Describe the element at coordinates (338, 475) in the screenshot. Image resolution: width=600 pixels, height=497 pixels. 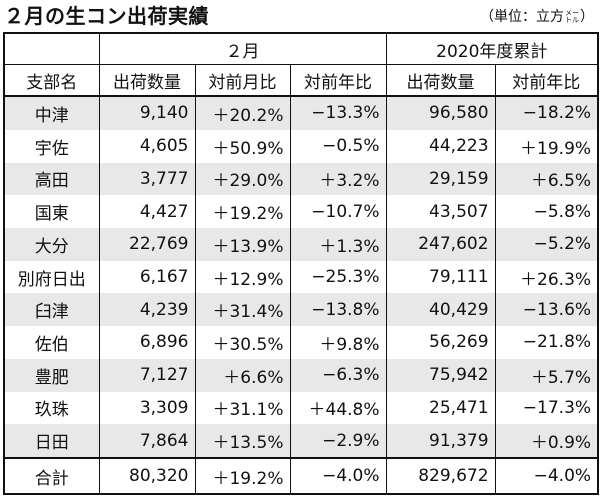
I see `total-yoy-ratio-cell: −4.0%` at that location.